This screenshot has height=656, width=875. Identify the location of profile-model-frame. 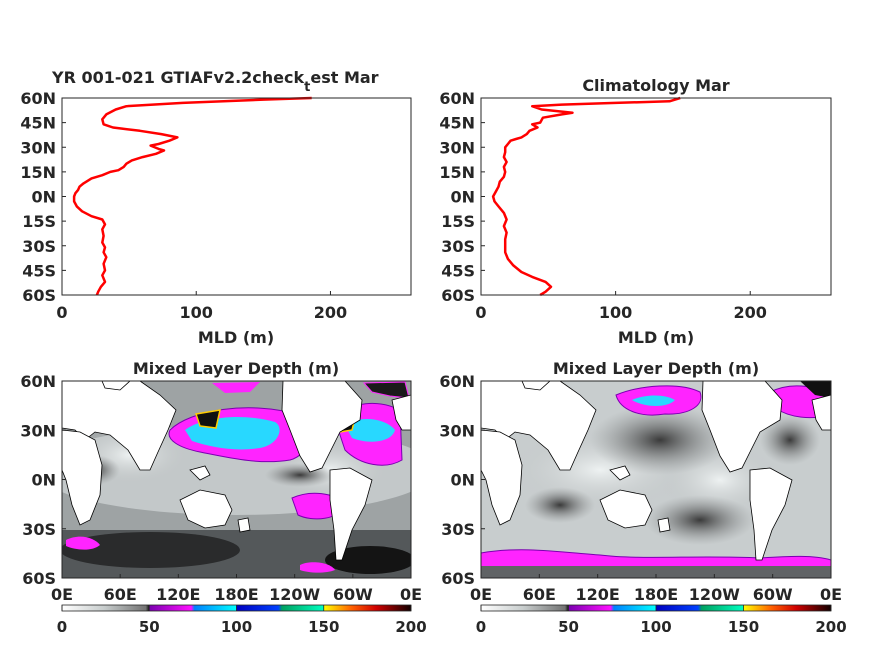
(236, 196).